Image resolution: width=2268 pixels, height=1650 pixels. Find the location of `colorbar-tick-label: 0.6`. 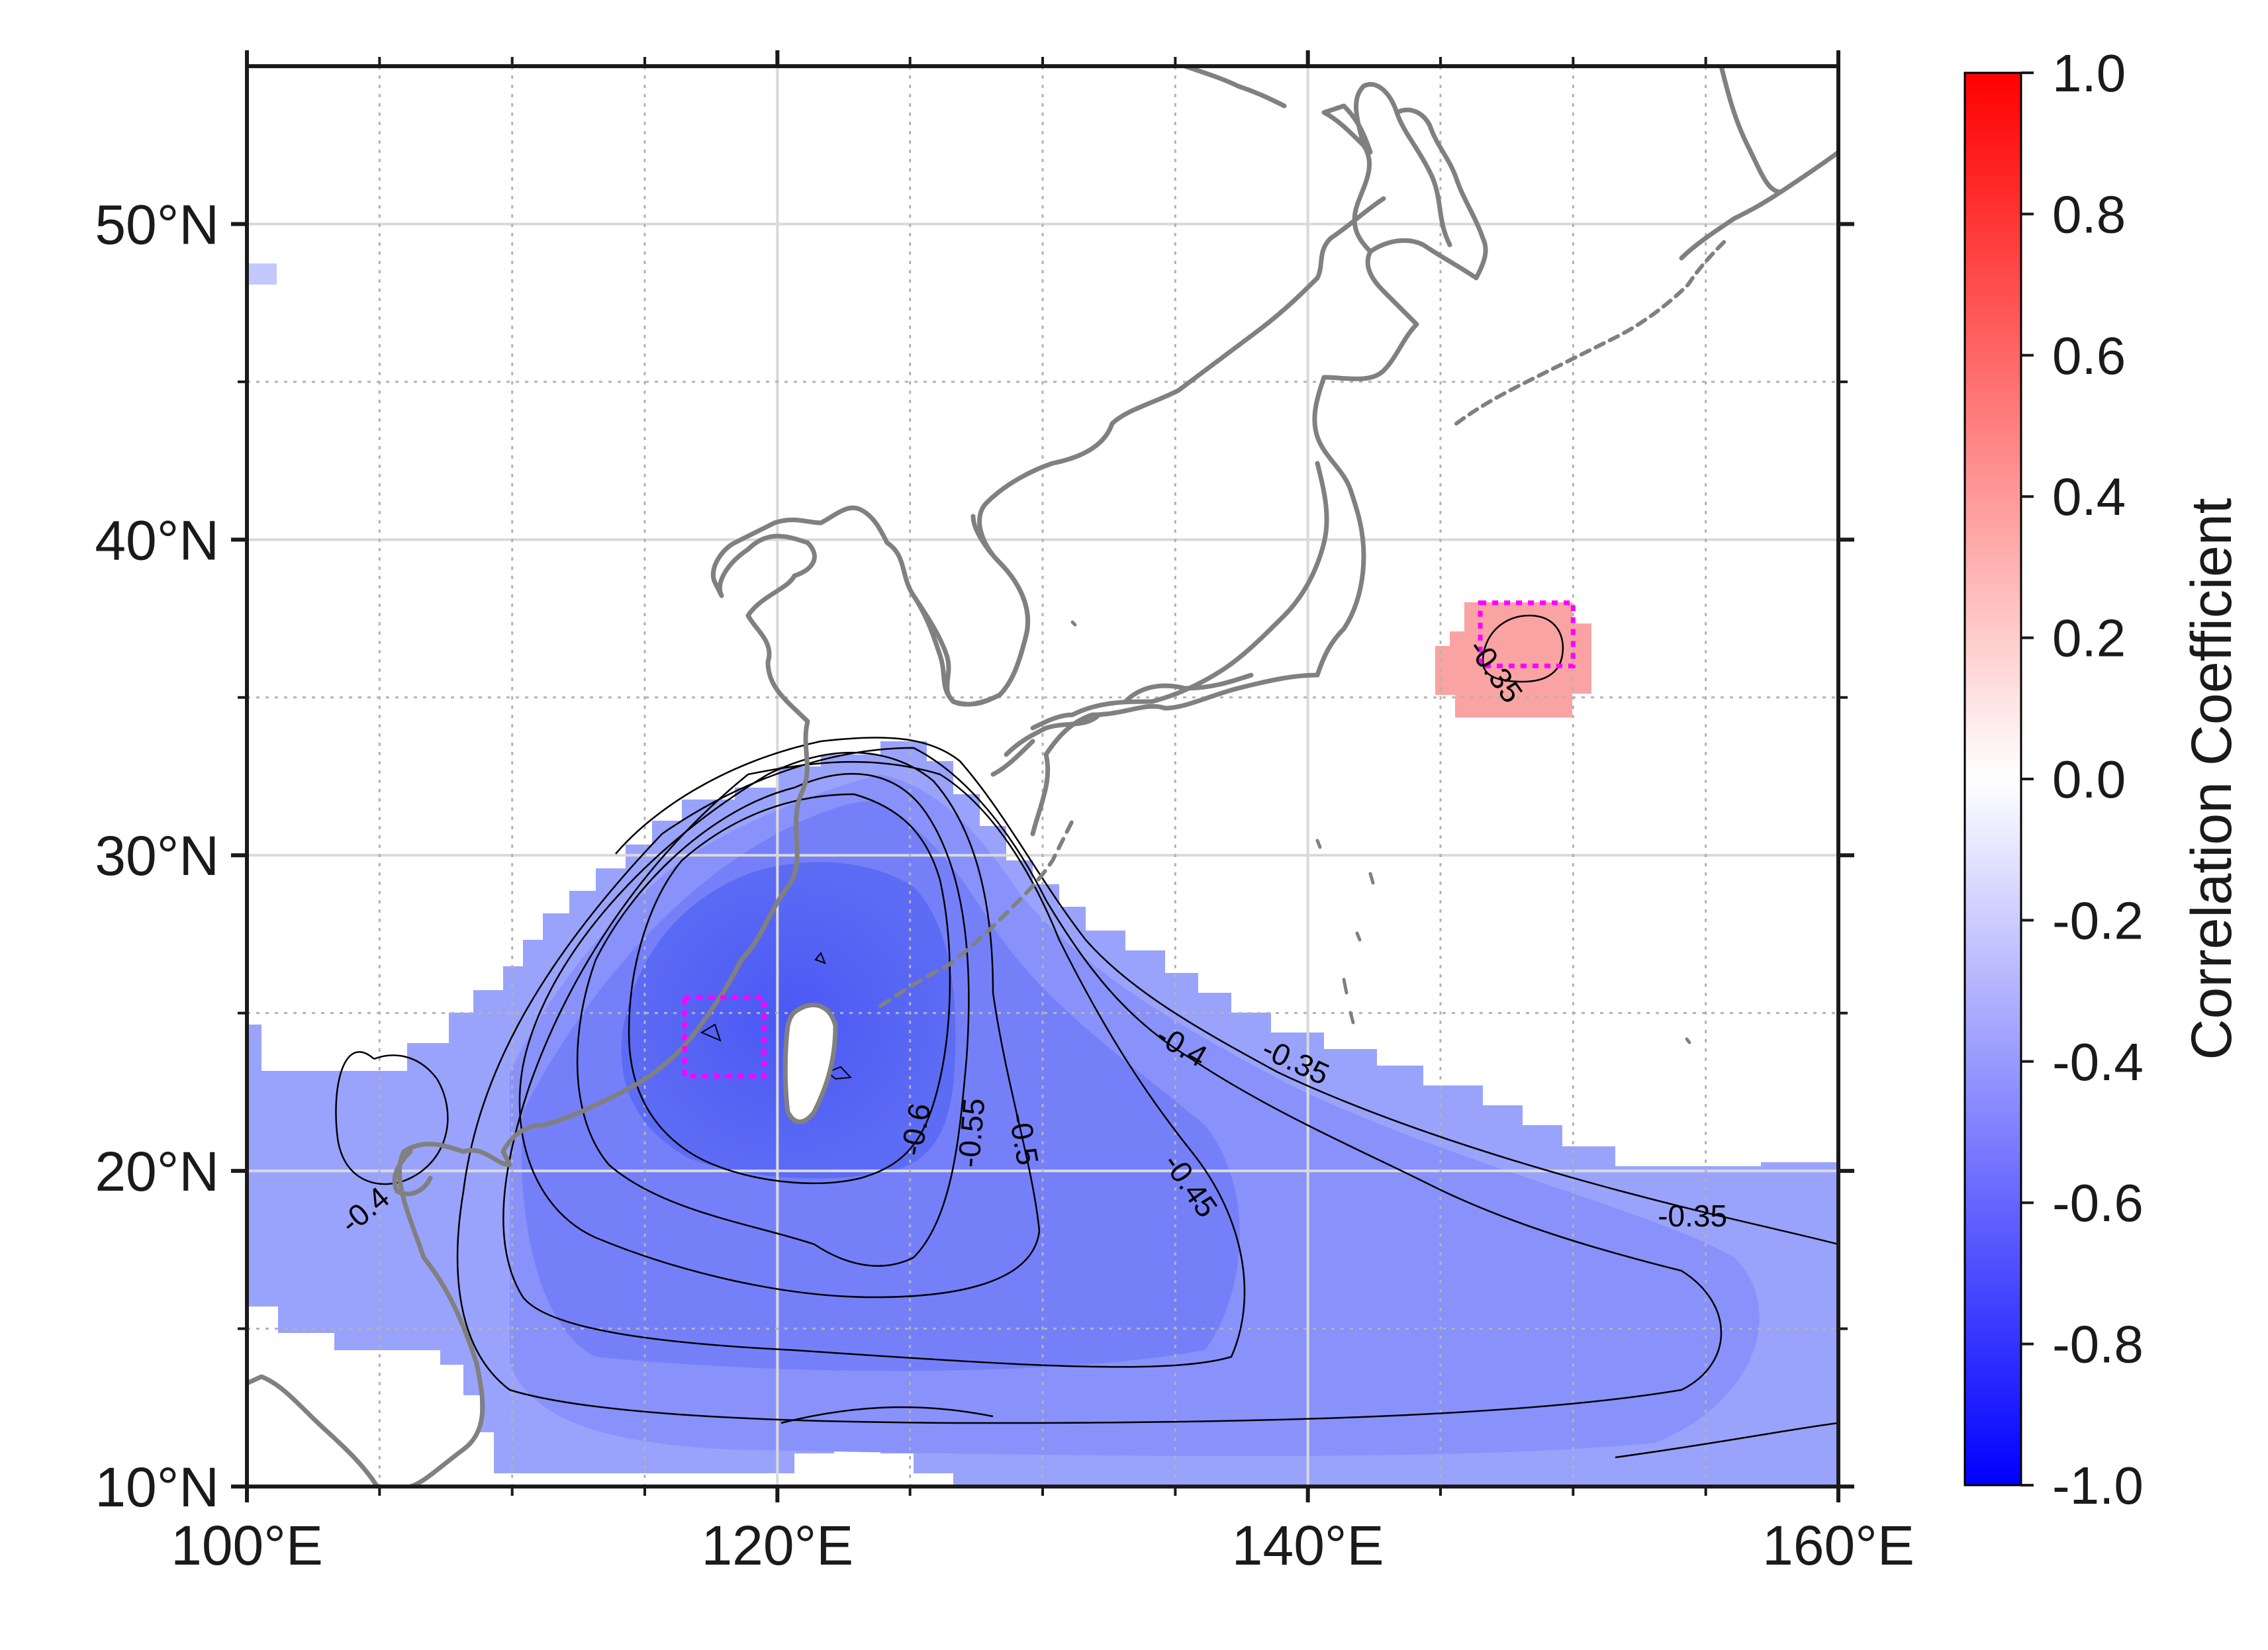

colorbar-tick-label: 0.6 is located at coordinates (2089, 355).